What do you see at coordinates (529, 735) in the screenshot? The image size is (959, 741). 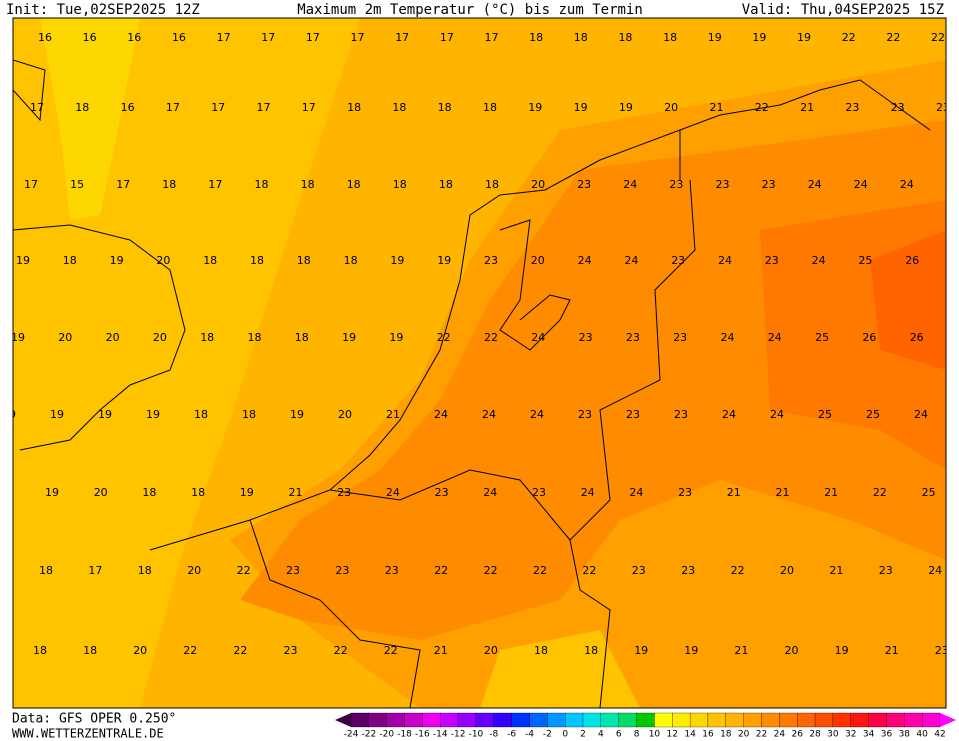 I see `scale-label: -4` at bounding box center [529, 735].